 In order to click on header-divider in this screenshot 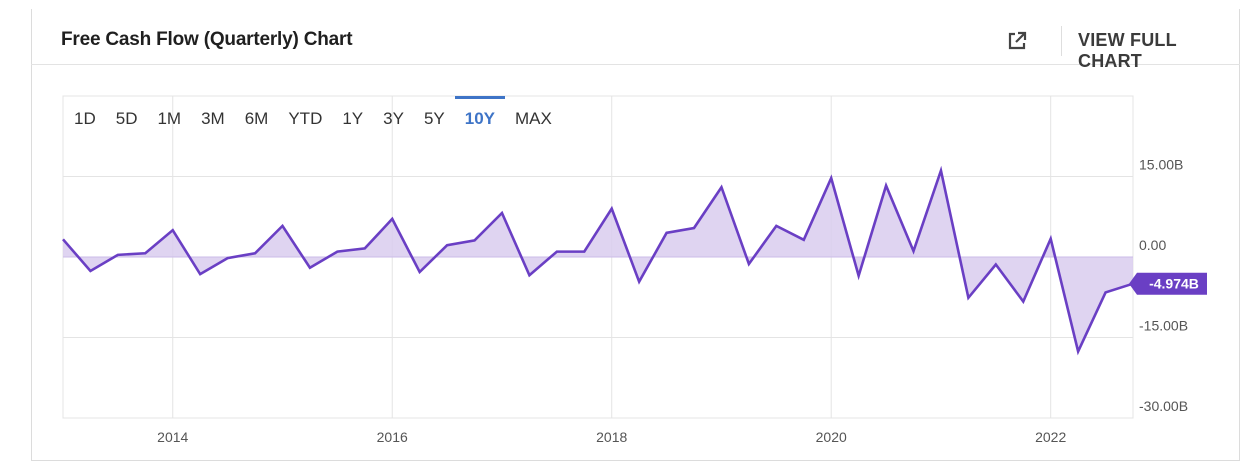, I will do `click(1061, 41)`.